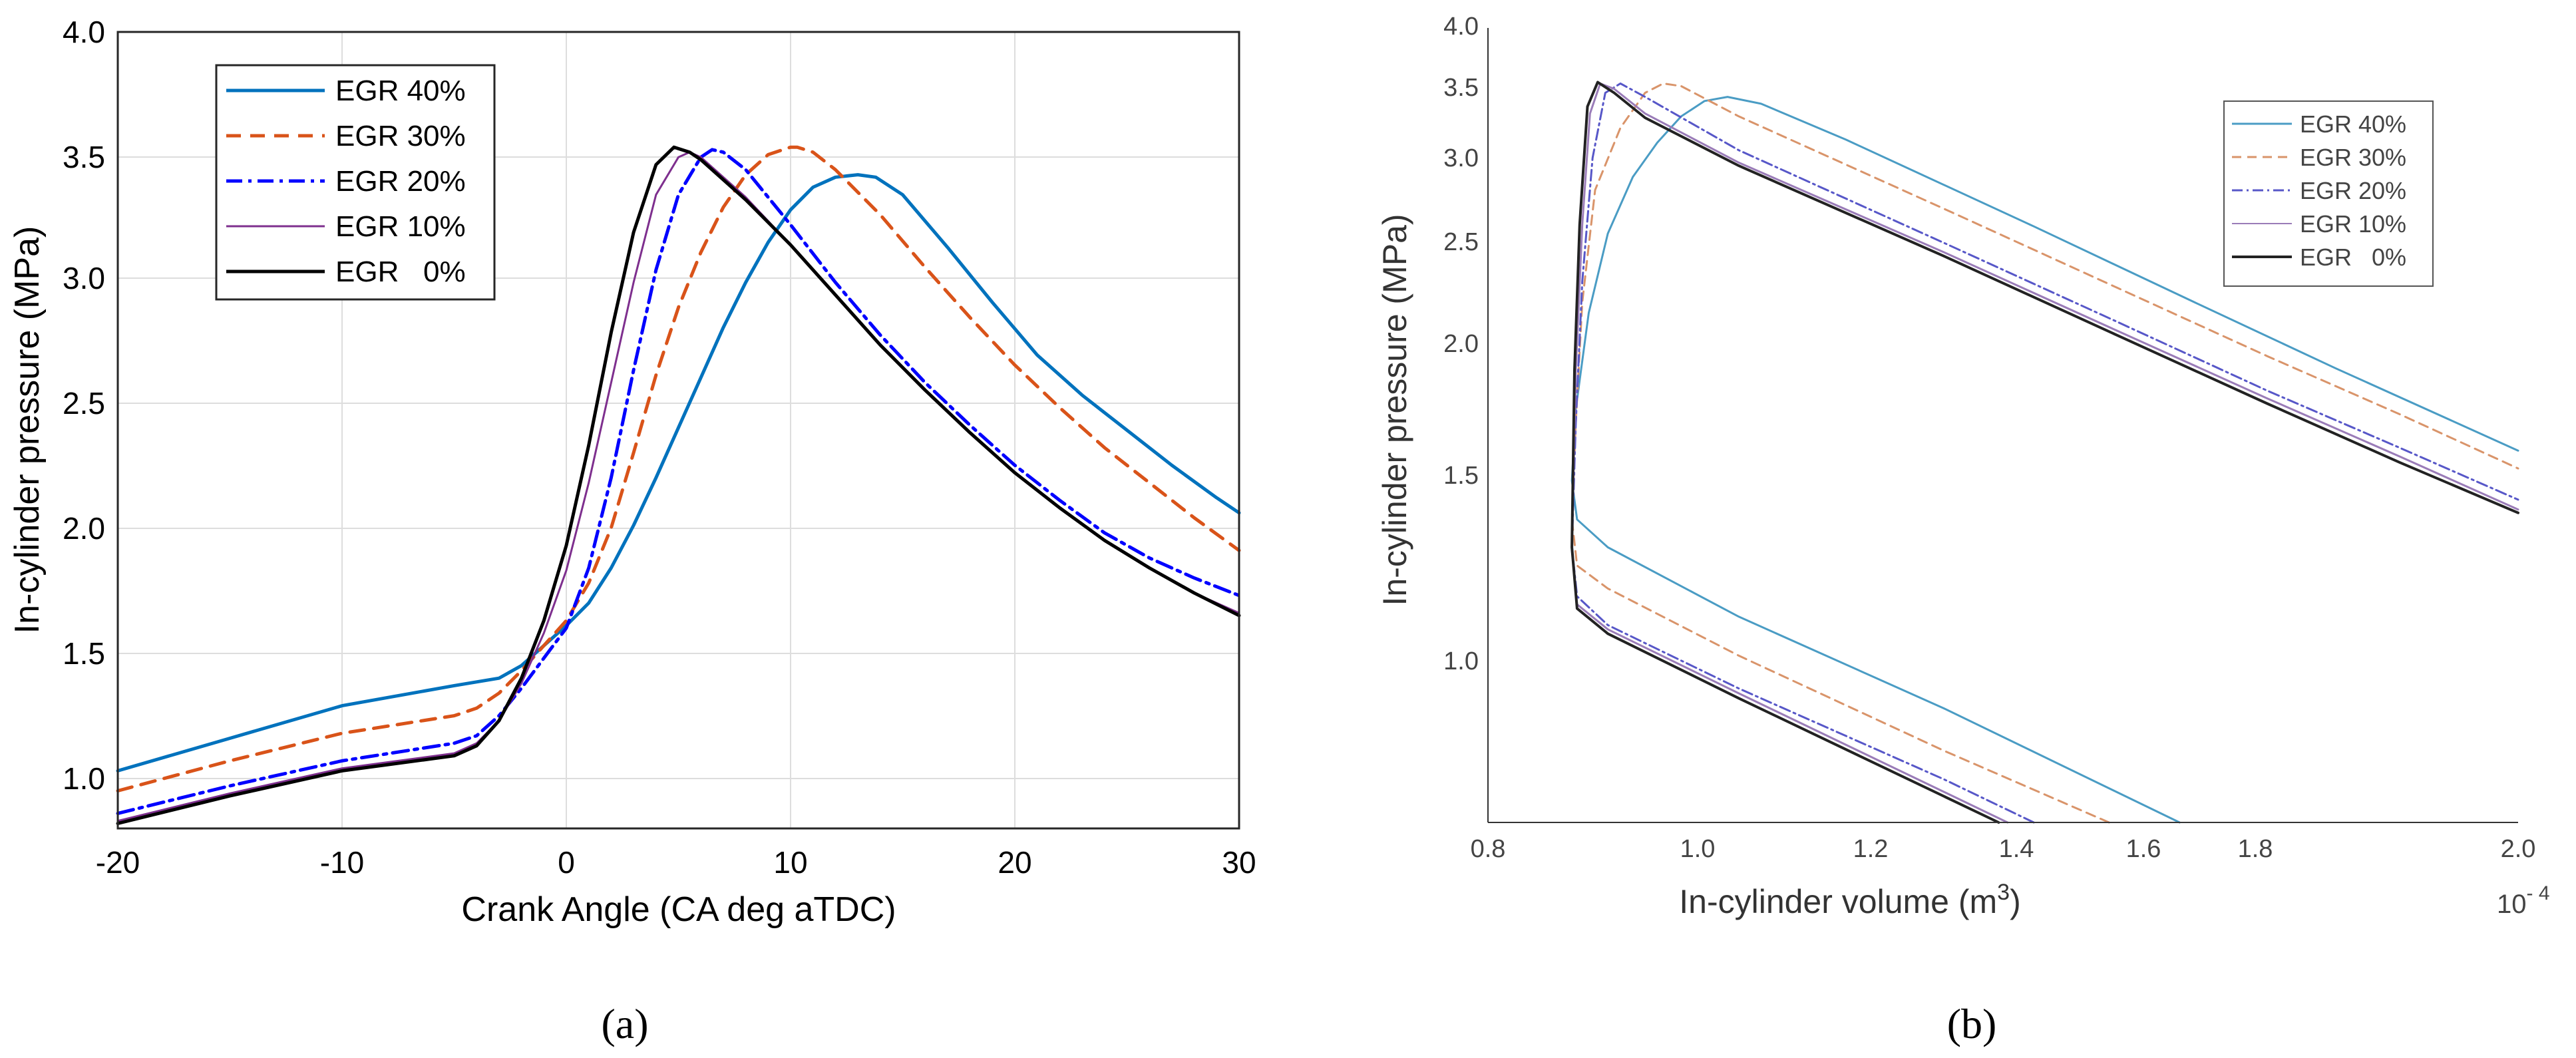 The width and height of the screenshot is (2576, 1058). I want to click on tick-b-y-6: 3.5, so click(1461, 88).